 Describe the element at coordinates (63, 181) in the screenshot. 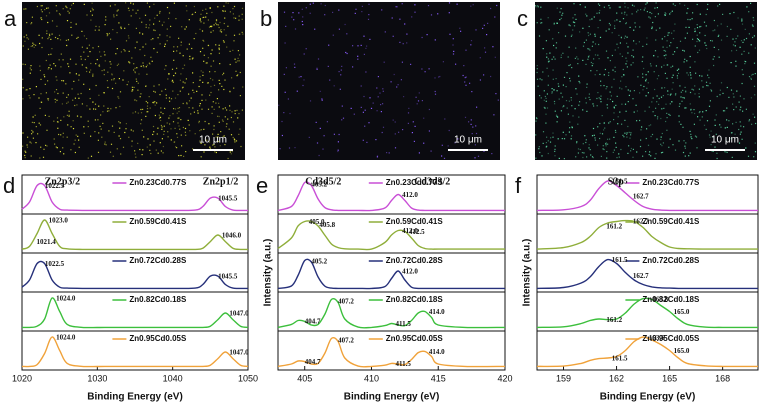

I see `peak-title: Zn2p3/2` at that location.